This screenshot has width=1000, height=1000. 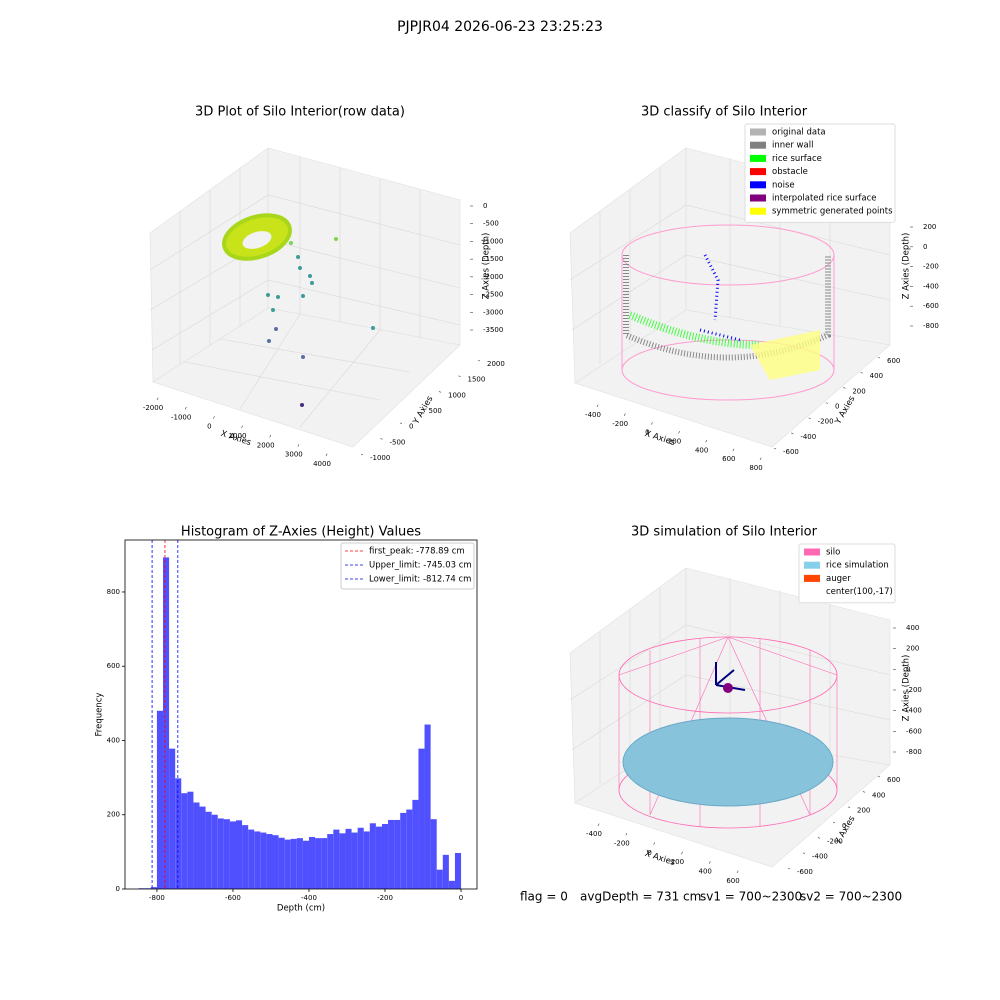 What do you see at coordinates (500, 27) in the screenshot?
I see `figure-title: PJPJR04 2026-06-23 23:25:23` at bounding box center [500, 27].